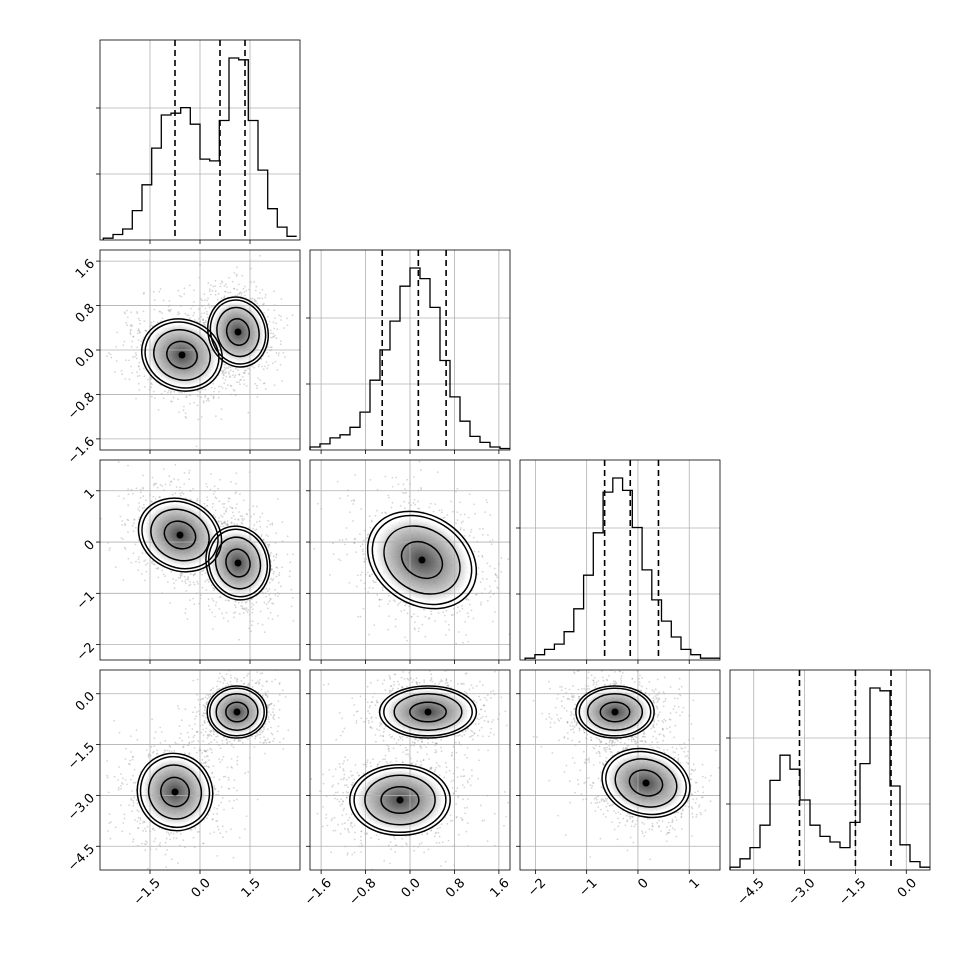 Image resolution: width=970 pixels, height=970 pixels. I want to click on ytick-label-3-0: −4.5, so click(81, 858).